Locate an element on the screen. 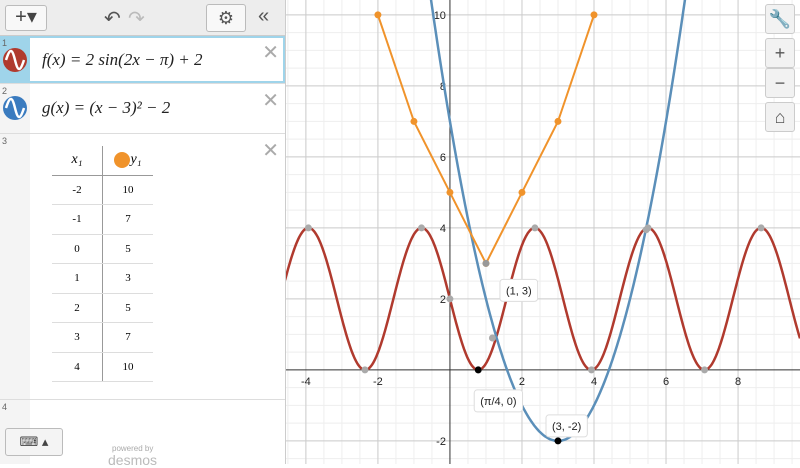 The image size is (800, 468). y-tick-label: -2 is located at coordinates (441, 442).